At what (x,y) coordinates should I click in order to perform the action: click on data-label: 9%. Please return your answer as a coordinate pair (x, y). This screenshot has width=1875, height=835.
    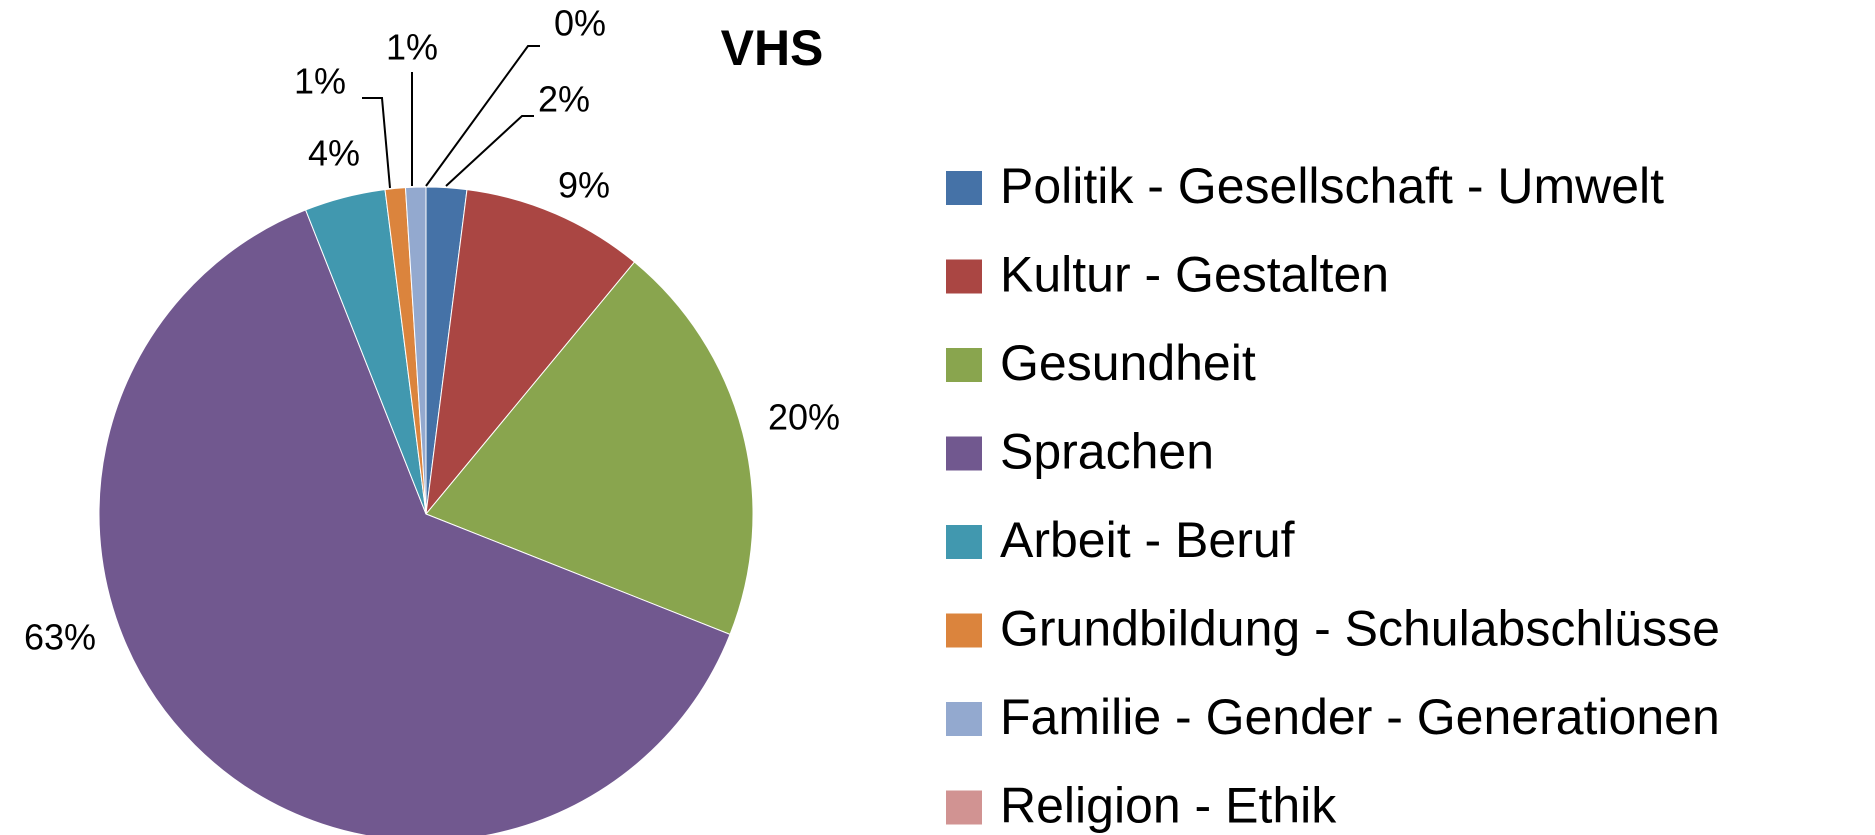
    Looking at the image, I should click on (584, 185).